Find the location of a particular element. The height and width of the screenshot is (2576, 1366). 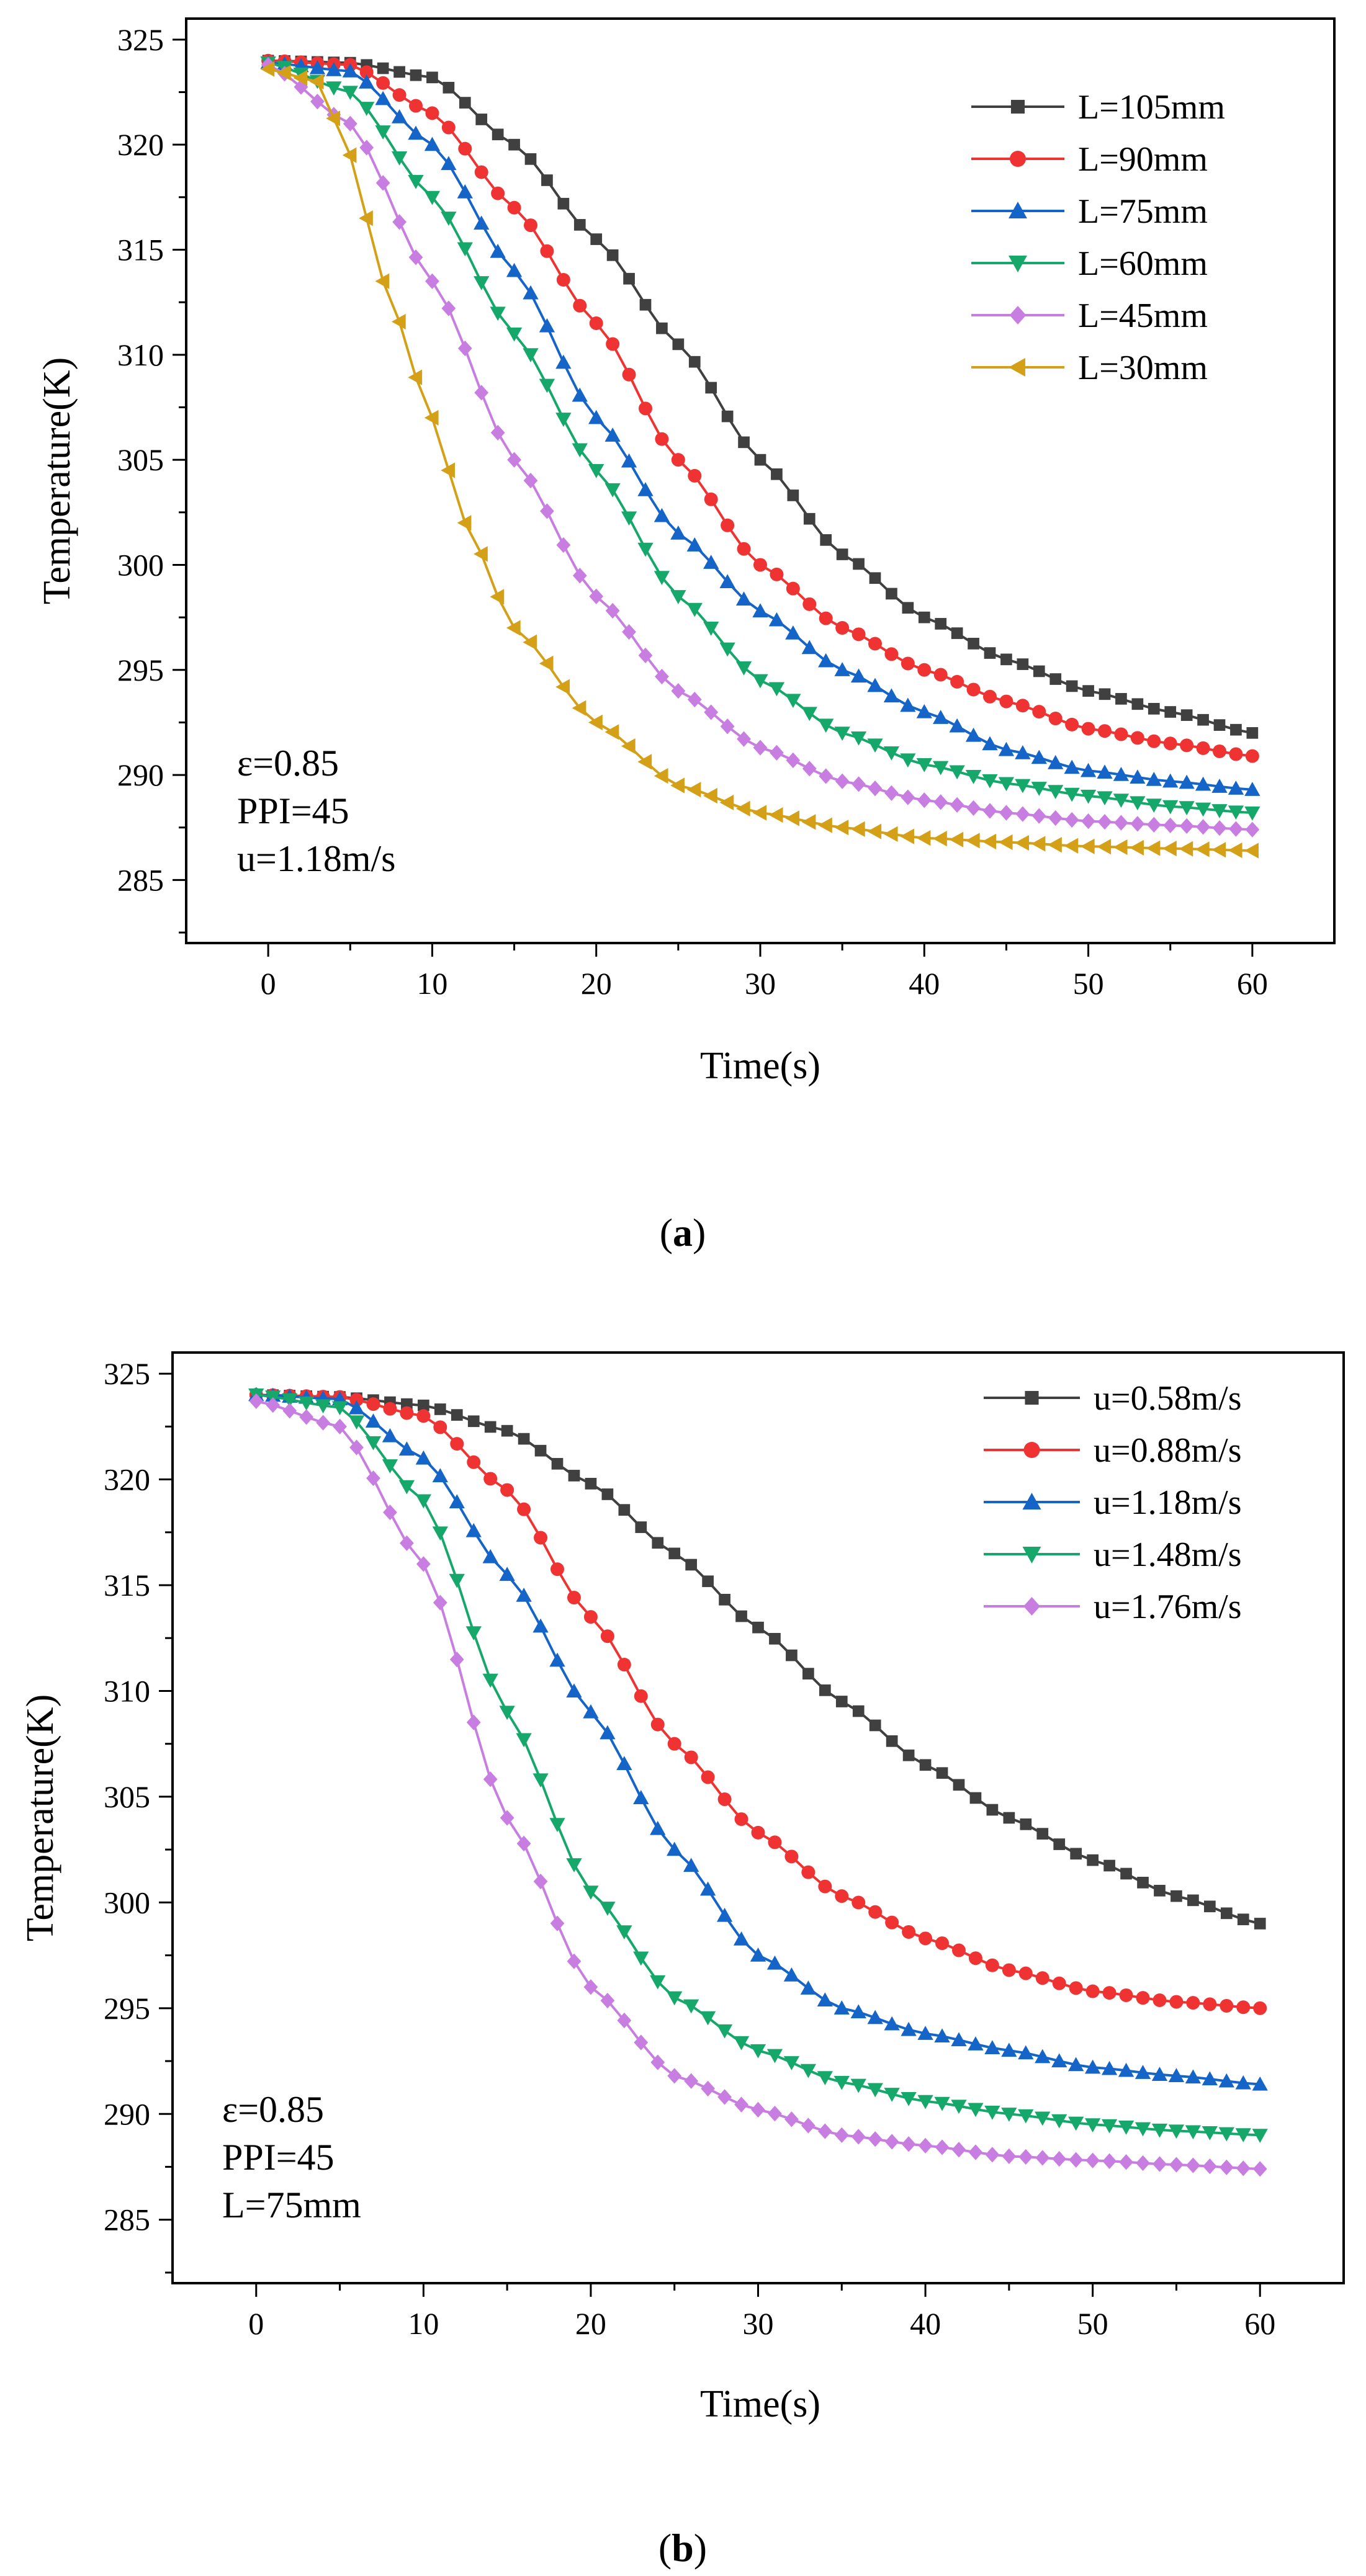

y-tick-label: 315 is located at coordinates (127, 1585).